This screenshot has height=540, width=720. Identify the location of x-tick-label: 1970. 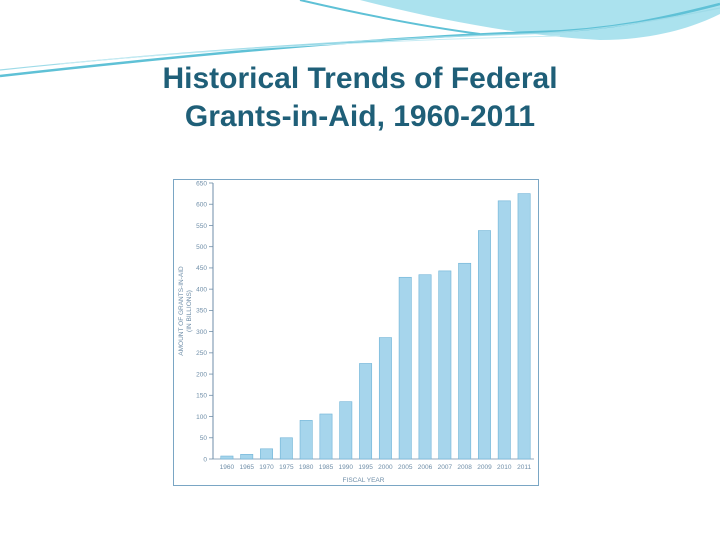
(266, 467).